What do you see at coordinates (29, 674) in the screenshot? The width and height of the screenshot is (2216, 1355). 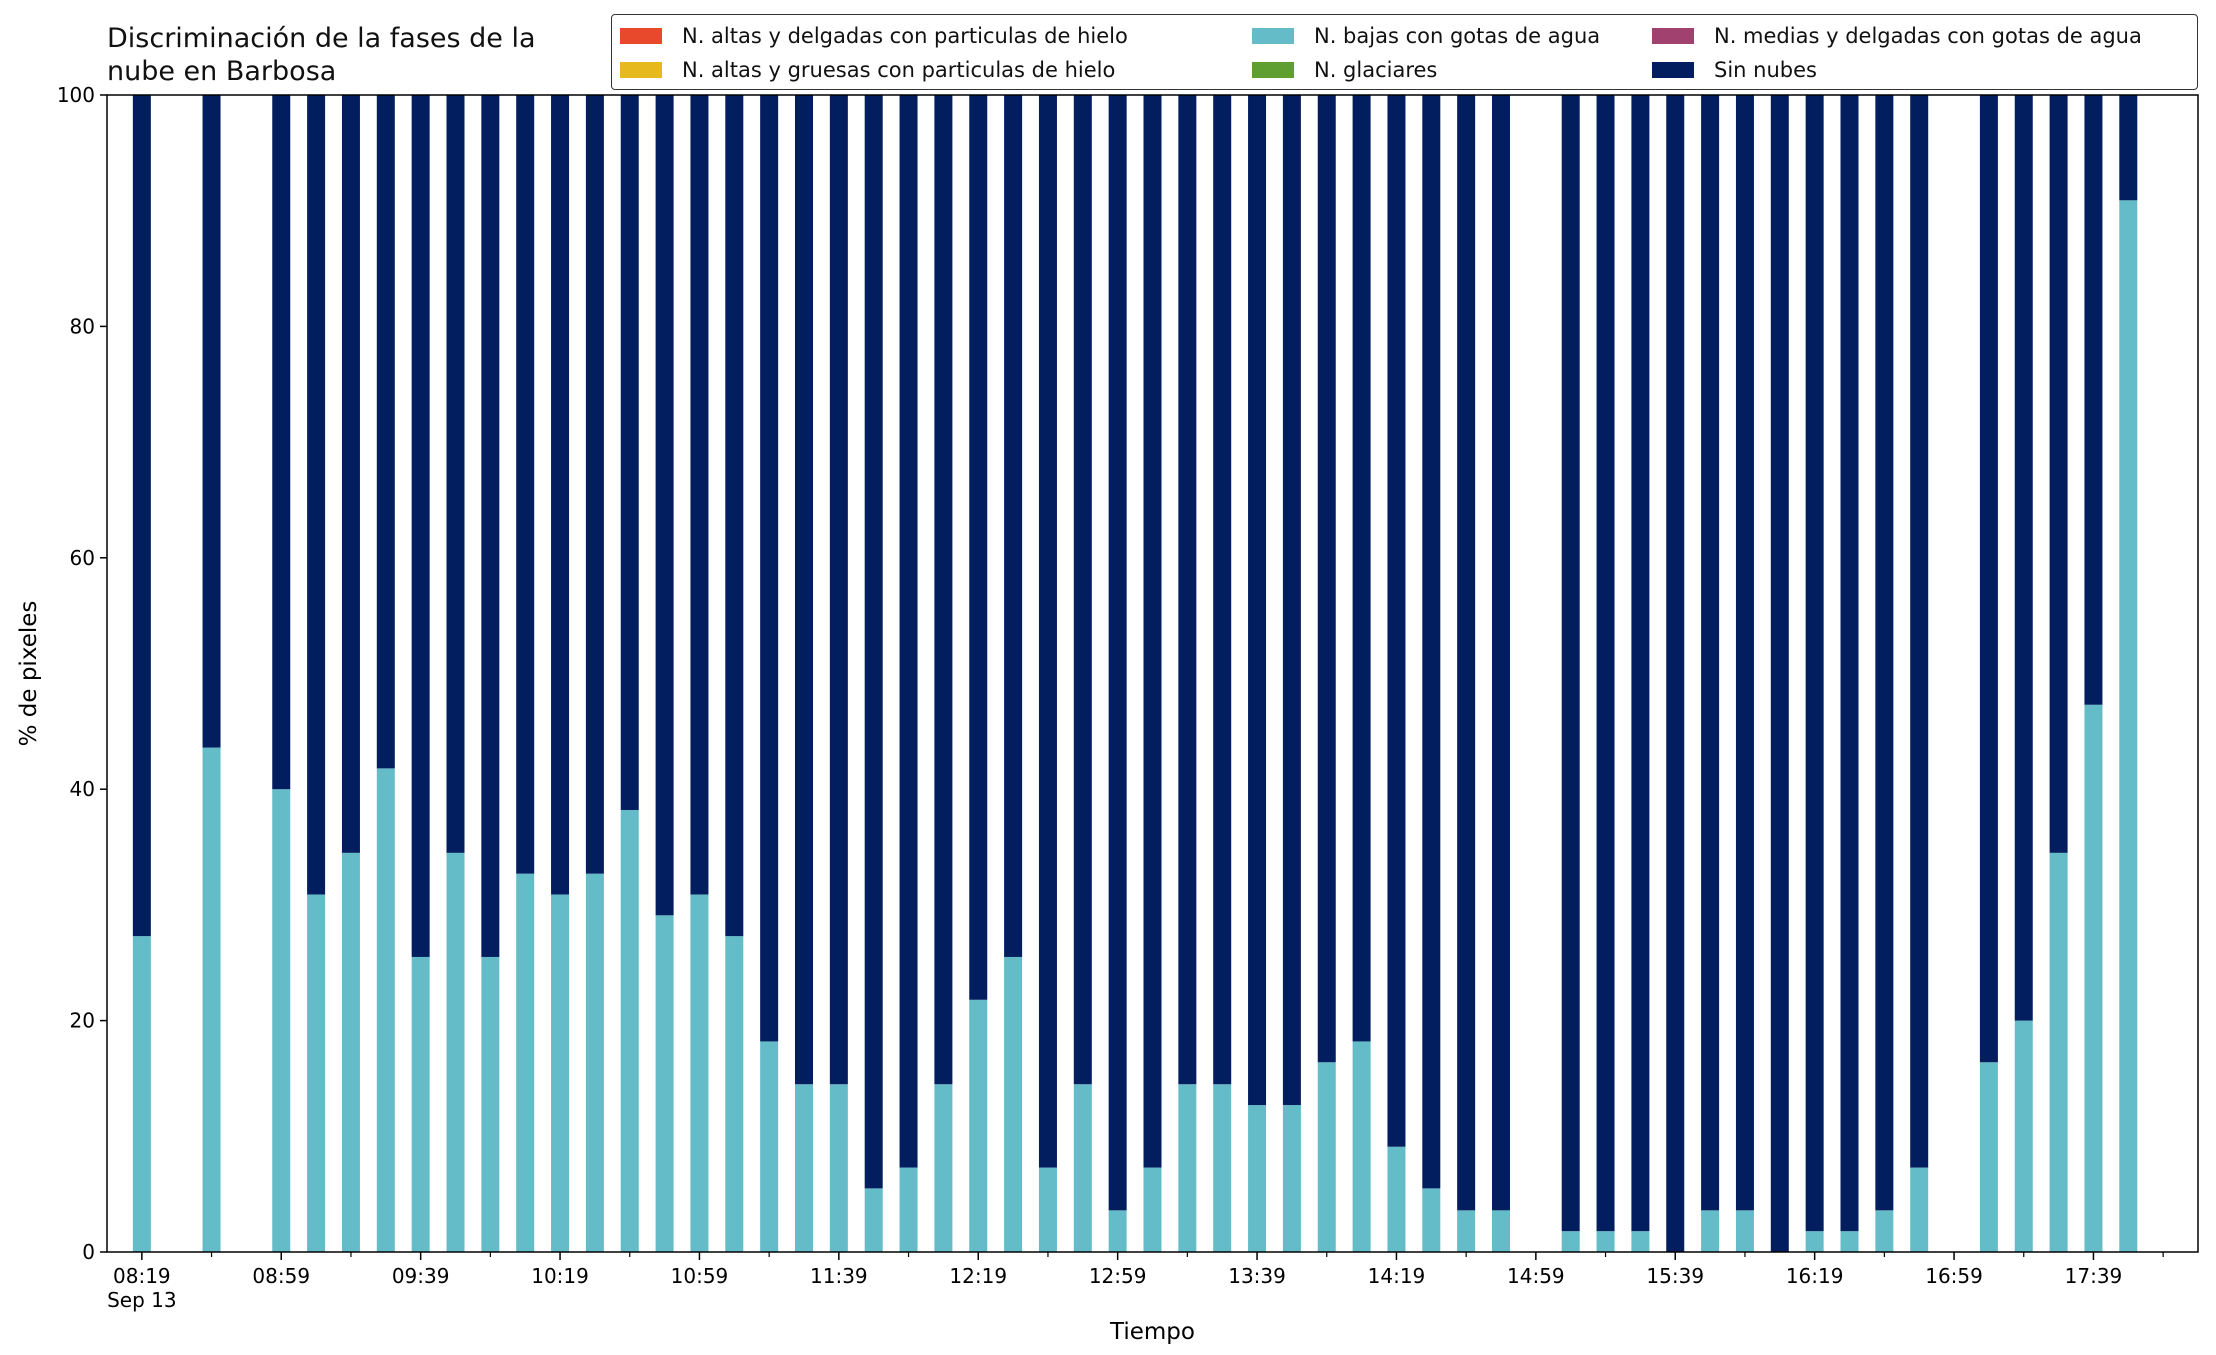 I see `y-axis-title: % de pixeles` at bounding box center [29, 674].